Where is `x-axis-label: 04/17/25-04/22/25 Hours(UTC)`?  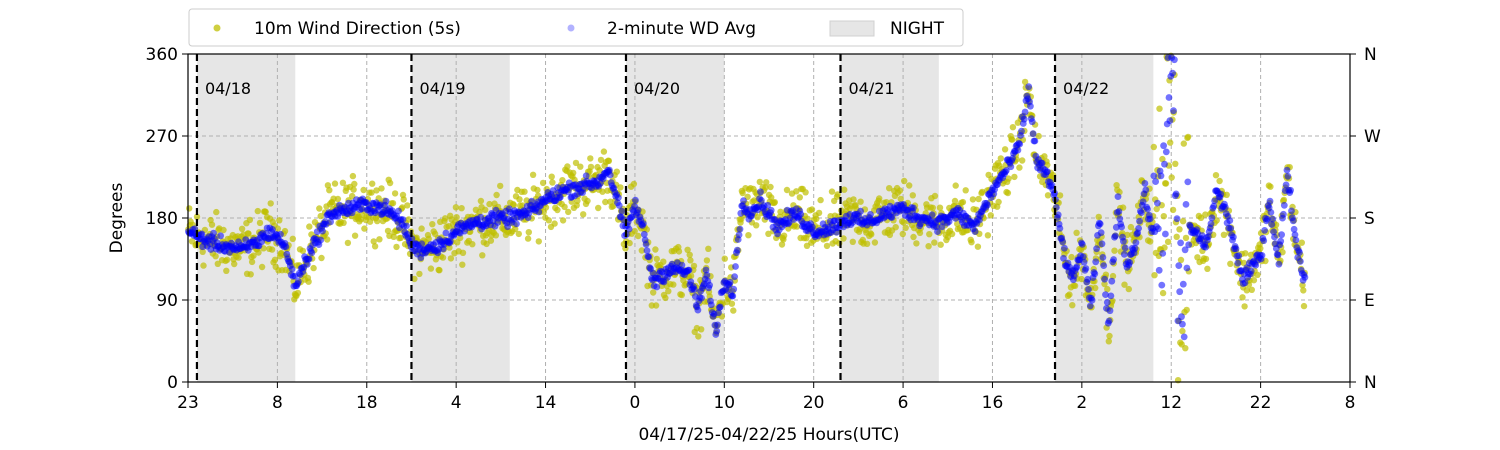
x-axis-label: 04/17/25-04/22/25 Hours(UTC) is located at coordinates (768, 435).